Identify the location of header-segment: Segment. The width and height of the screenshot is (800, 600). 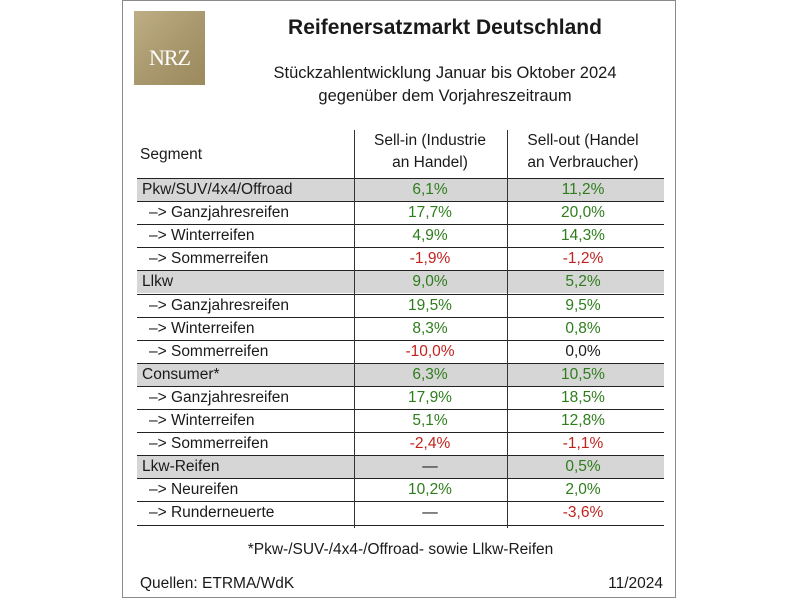
(171, 154).